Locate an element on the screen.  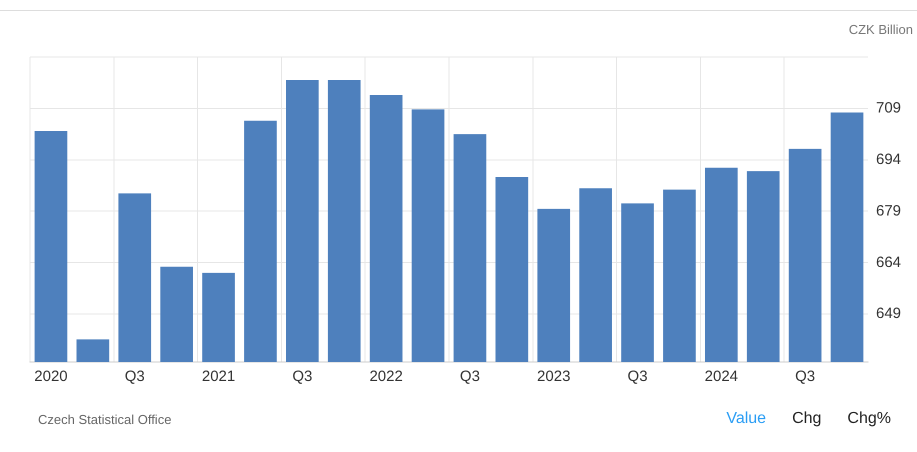
text: Chg% is located at coordinates (869, 418).